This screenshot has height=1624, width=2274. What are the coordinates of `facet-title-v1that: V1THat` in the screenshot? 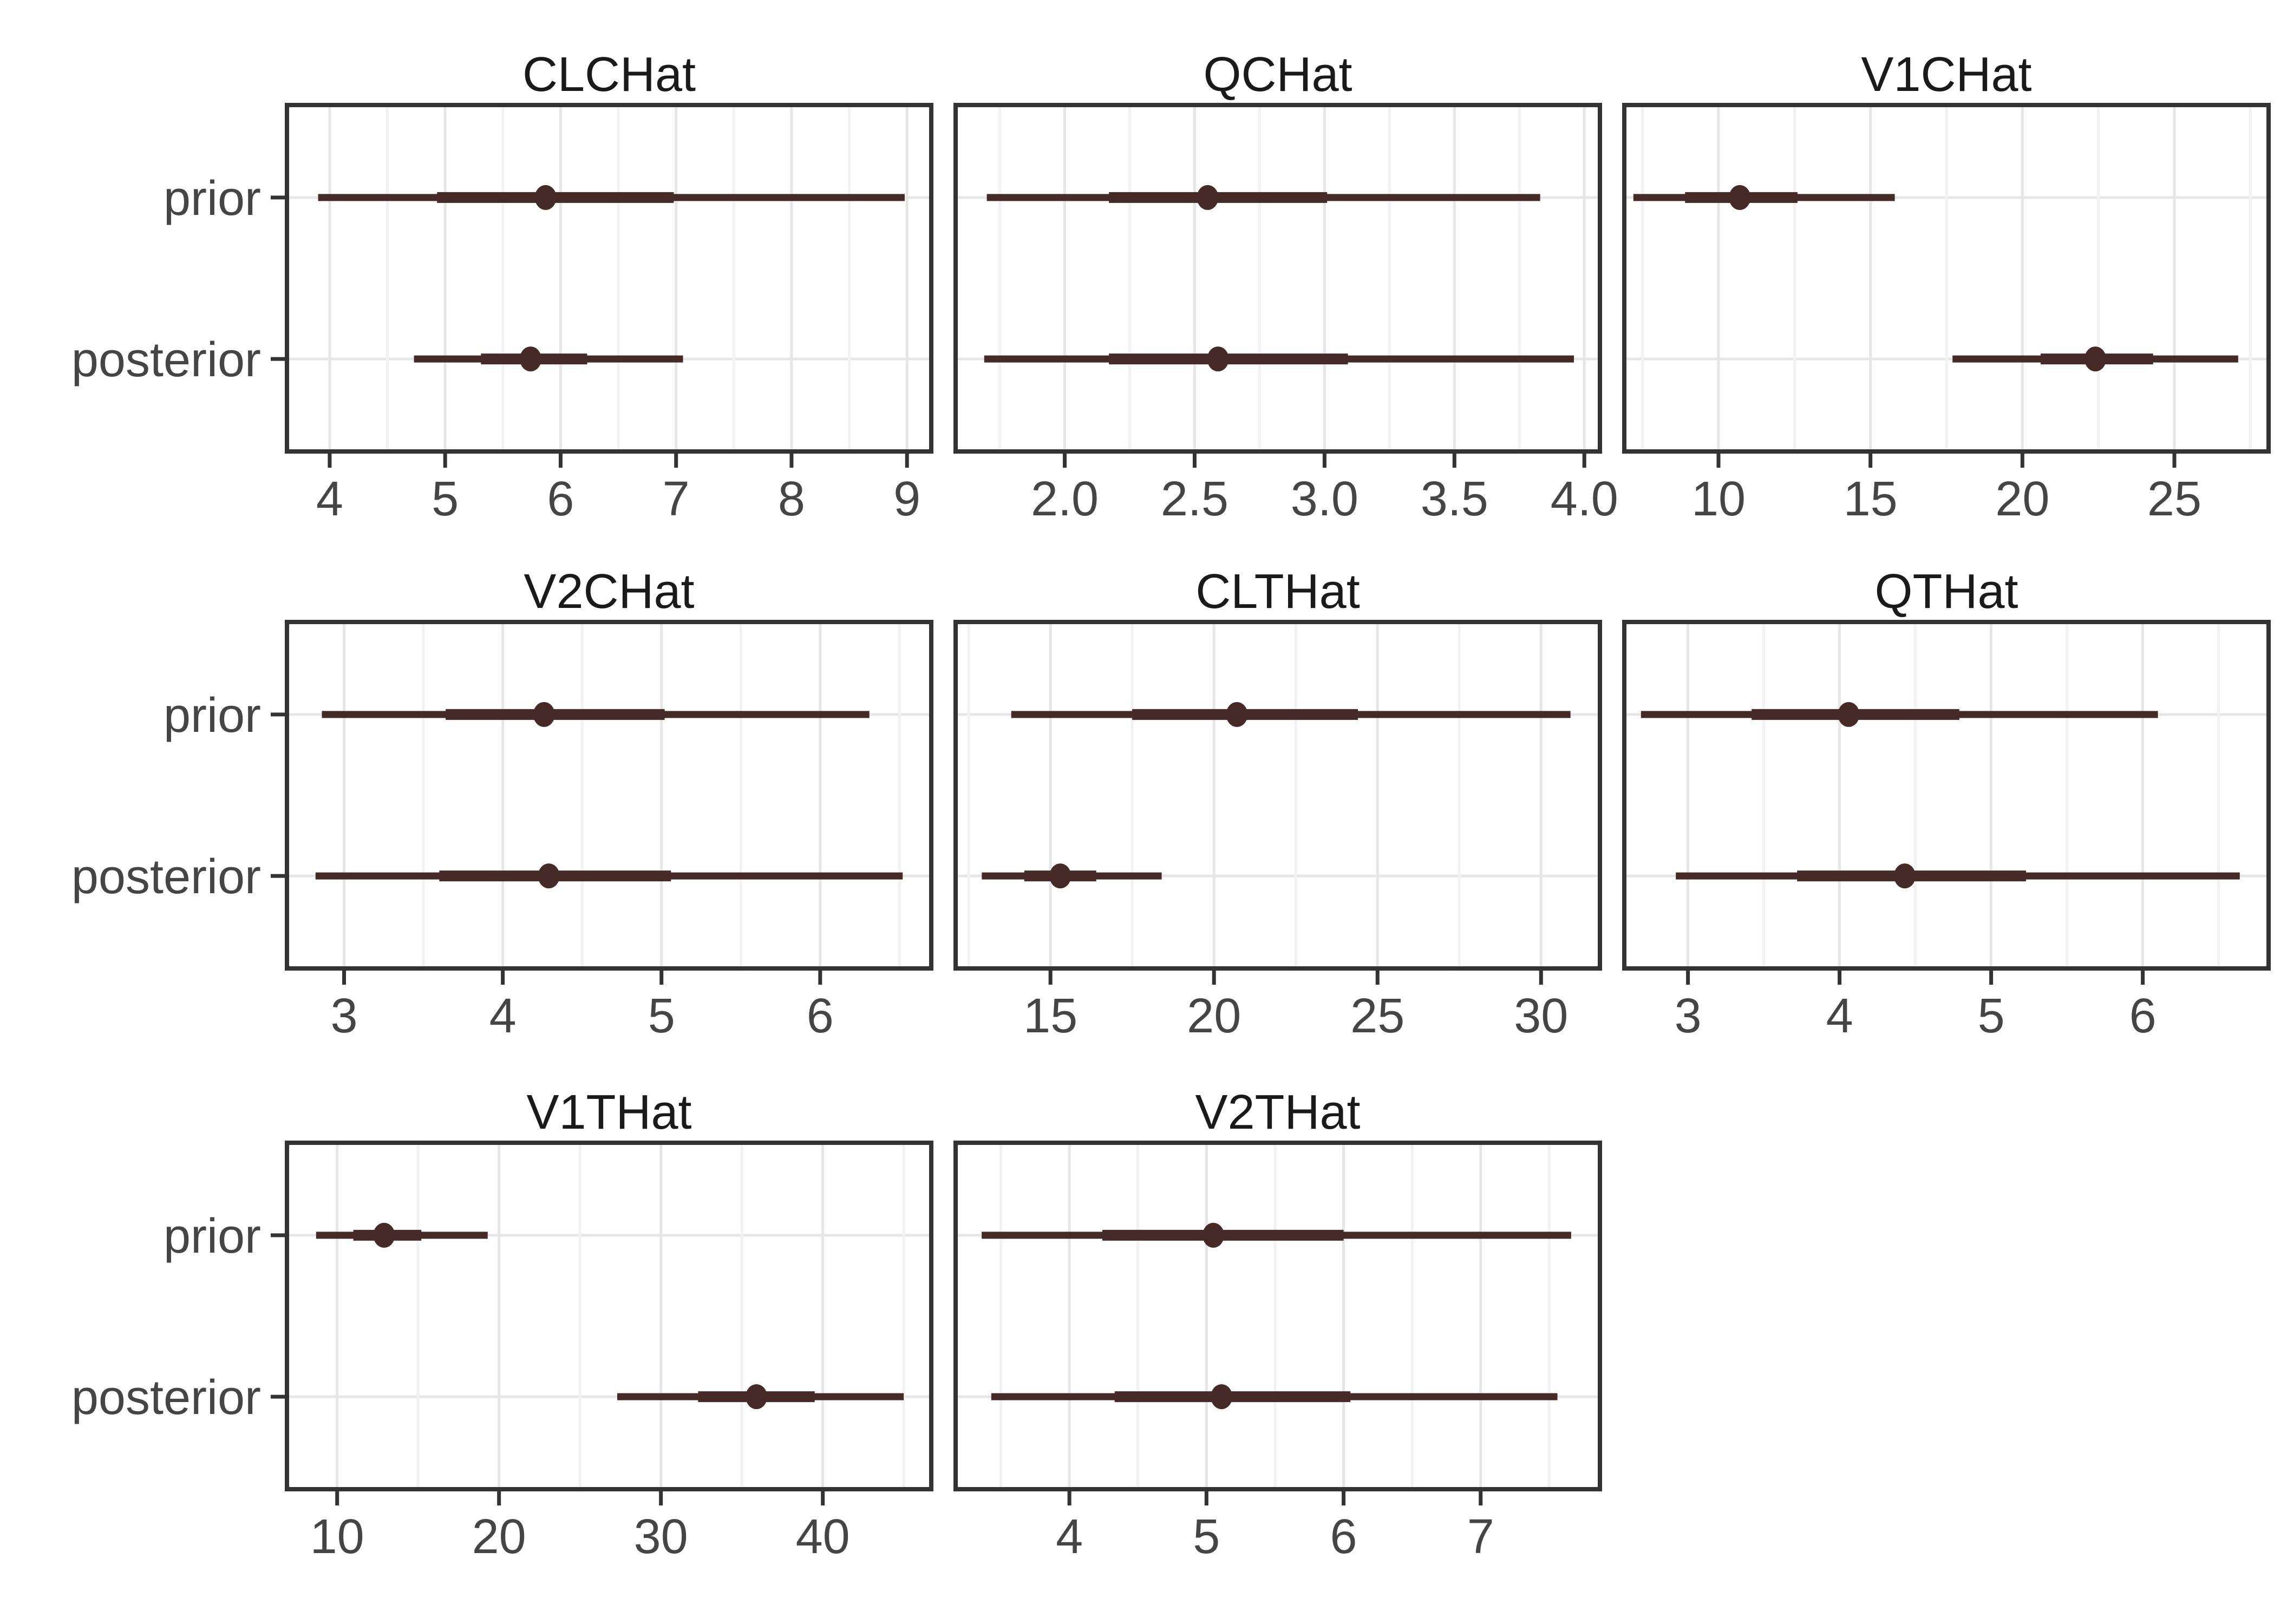 It's located at (608, 1113).